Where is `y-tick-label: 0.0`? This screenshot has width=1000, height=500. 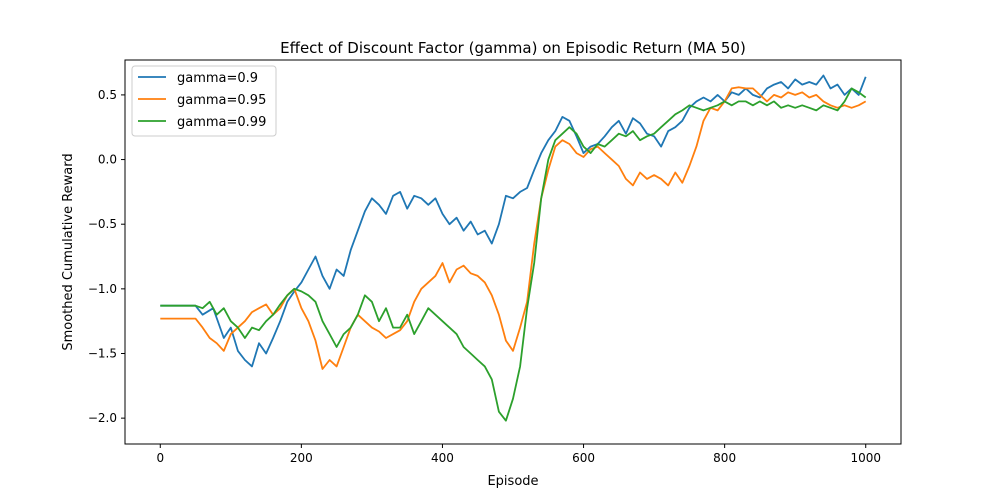 y-tick-label: 0.0 is located at coordinates (107, 160).